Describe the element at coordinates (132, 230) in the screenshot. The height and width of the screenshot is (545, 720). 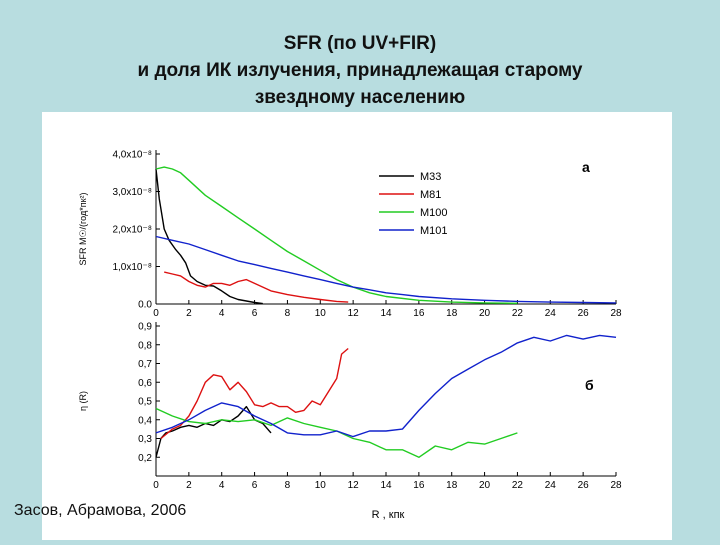
I see `y-tick-label: 2,0x10⁻⁸` at that location.